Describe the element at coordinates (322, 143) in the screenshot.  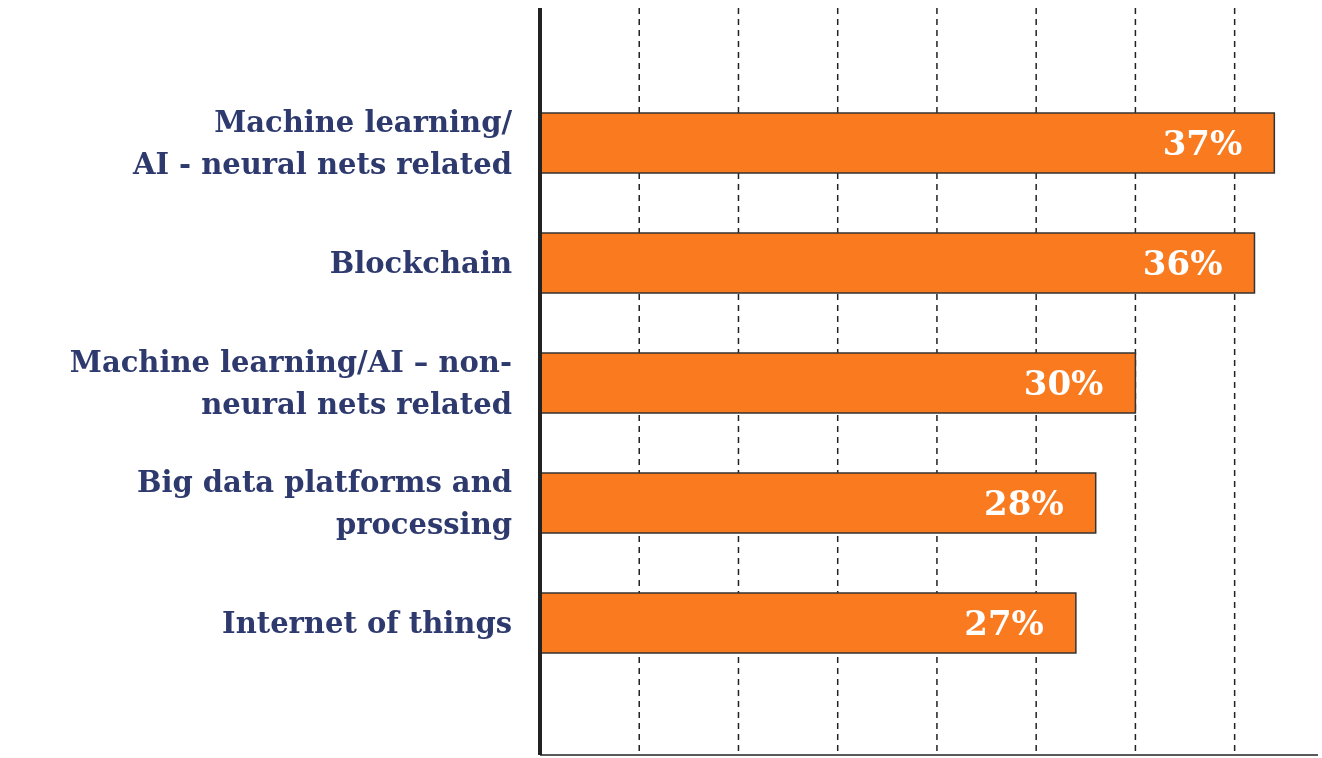
I see `y-tick-label: Machine learning/ AI - neural nets related` at that location.